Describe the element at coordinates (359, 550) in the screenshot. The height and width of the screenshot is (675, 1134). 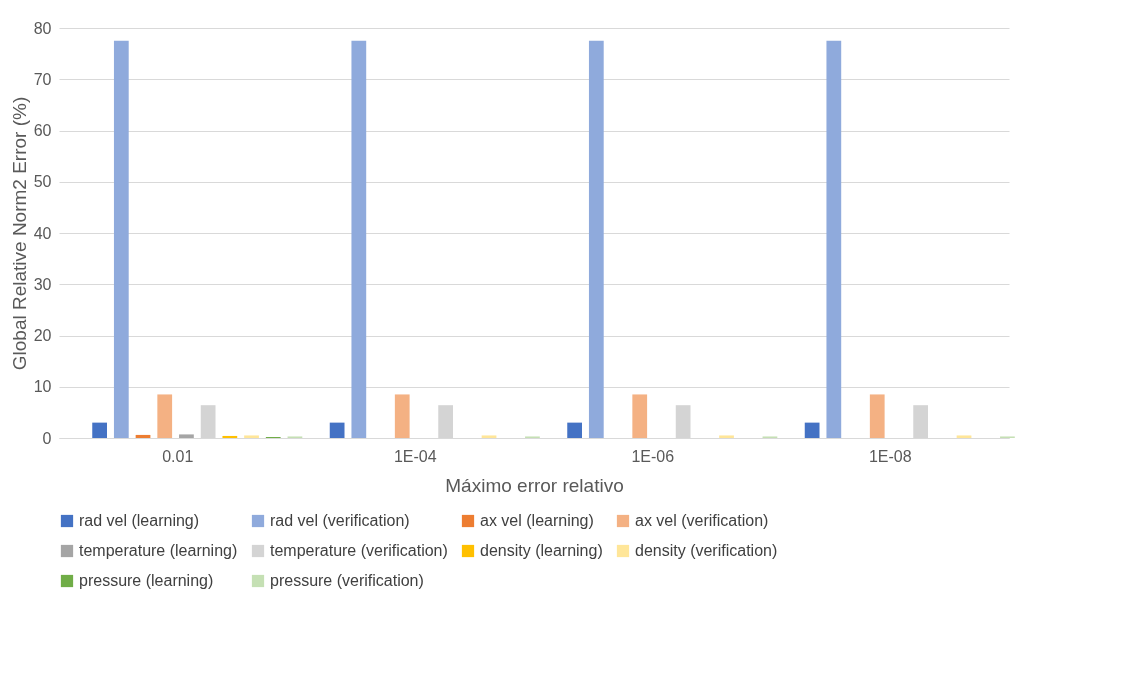
I see `legend-label: temperature (verification)` at that location.